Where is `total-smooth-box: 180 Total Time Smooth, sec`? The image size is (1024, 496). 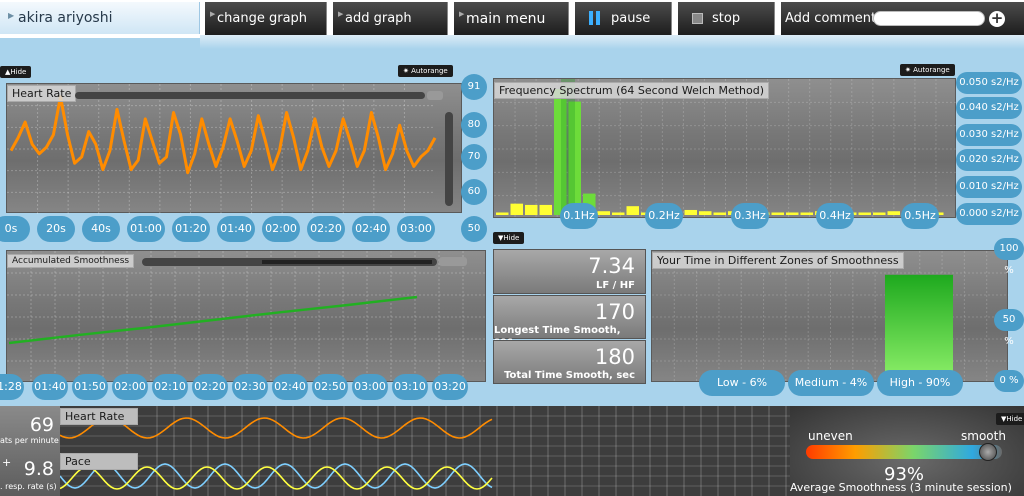
total-smooth-box: 180 Total Time Smooth, sec is located at coordinates (569, 362).